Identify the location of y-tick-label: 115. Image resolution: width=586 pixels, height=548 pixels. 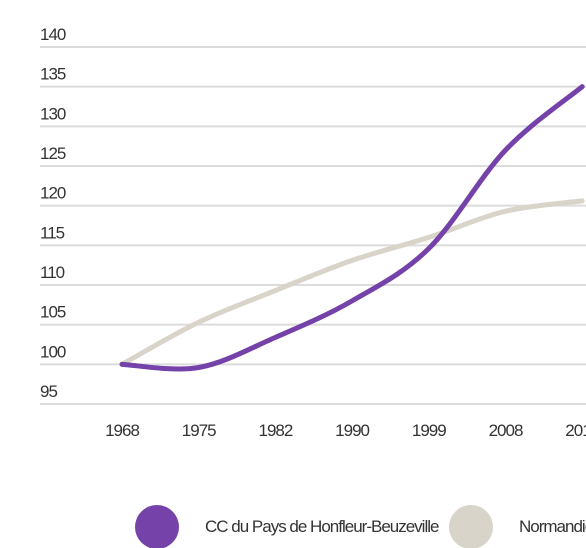
(52, 232).